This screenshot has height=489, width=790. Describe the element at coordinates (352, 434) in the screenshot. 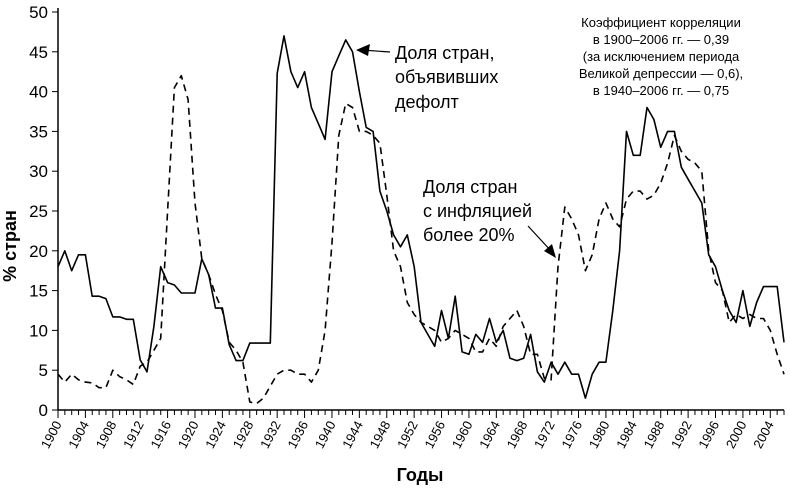

I see `x-tick-label: 1944` at that location.